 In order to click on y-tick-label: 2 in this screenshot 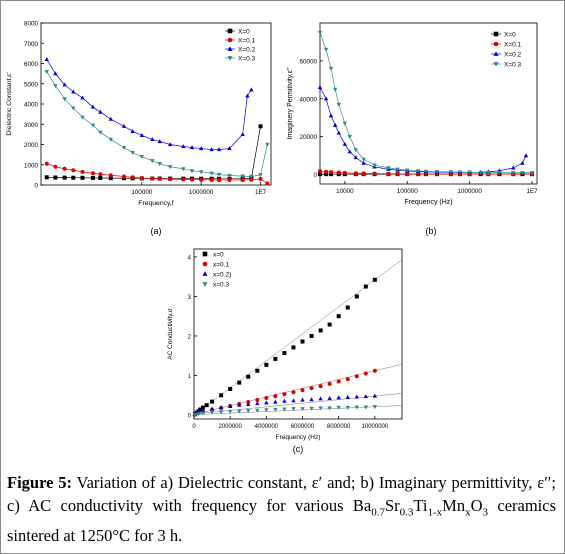, I will do `click(190, 337)`.